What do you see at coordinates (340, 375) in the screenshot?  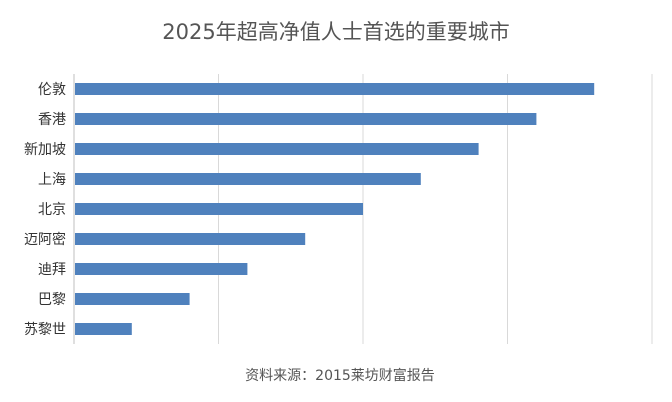 I see `source-note: 资料来源：2015莱坊财富报告` at bounding box center [340, 375].